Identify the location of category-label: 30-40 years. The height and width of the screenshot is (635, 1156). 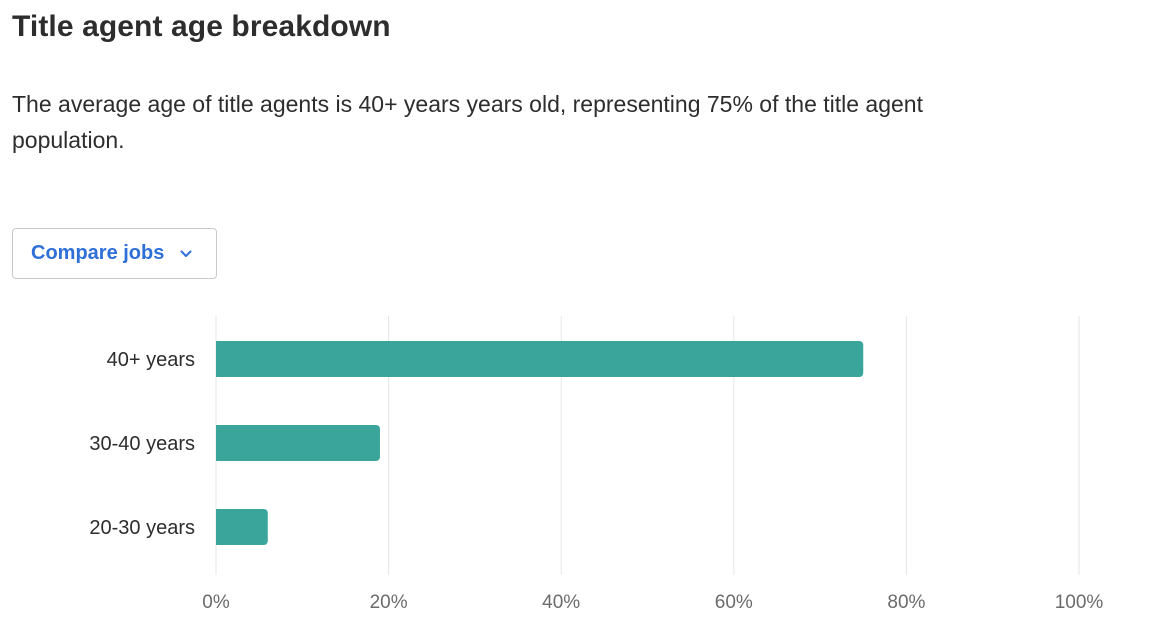
(142, 444).